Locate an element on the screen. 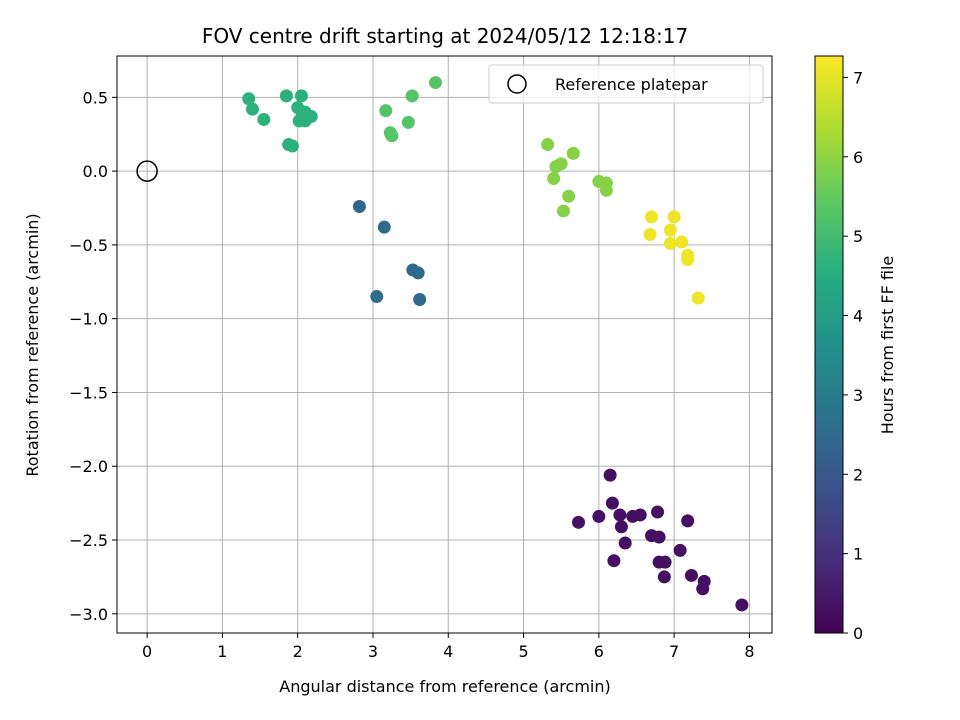 The height and width of the screenshot is (720, 960). colorbar: 0 1 2 3 4 5 6 7 Hours from first FF file is located at coordinates (855, 349).